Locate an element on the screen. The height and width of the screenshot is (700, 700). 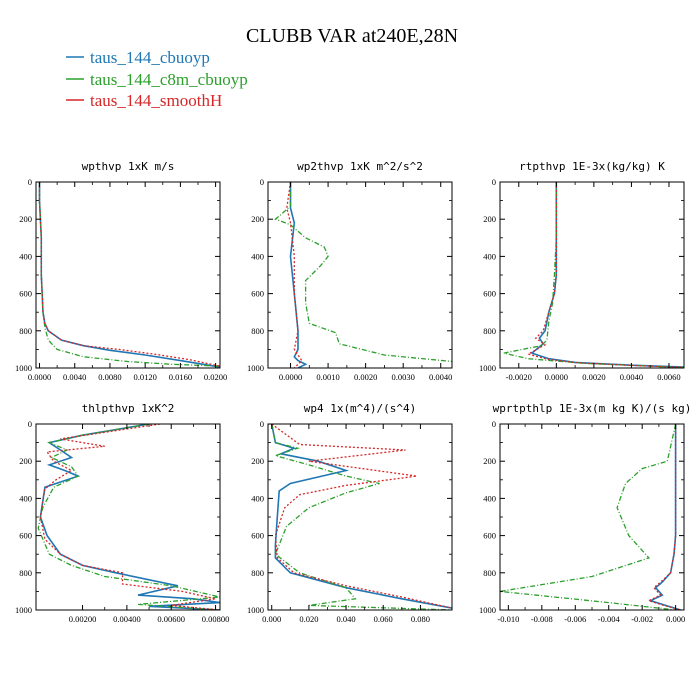
panel-5-ytick-label: 1000 is located at coordinates (487, 610).